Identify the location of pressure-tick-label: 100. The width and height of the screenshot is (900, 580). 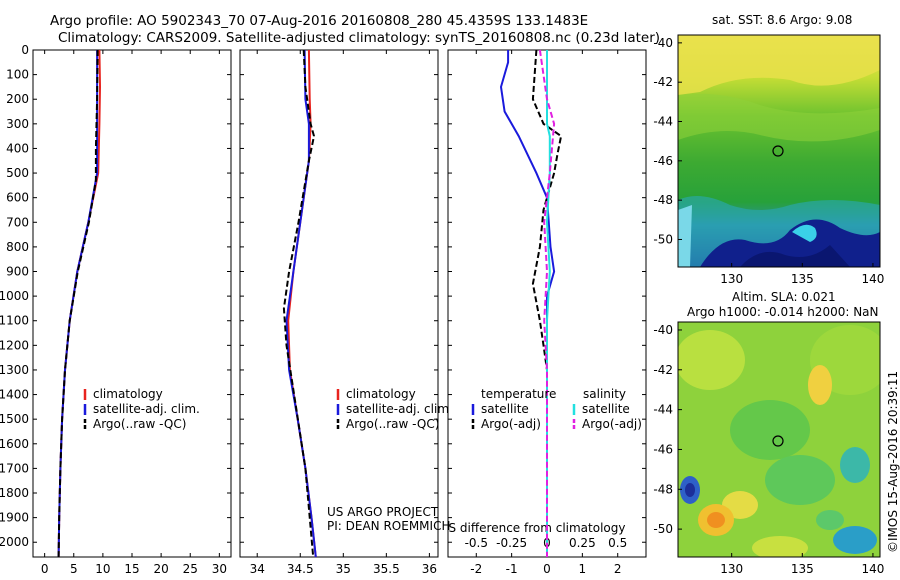
(17, 75).